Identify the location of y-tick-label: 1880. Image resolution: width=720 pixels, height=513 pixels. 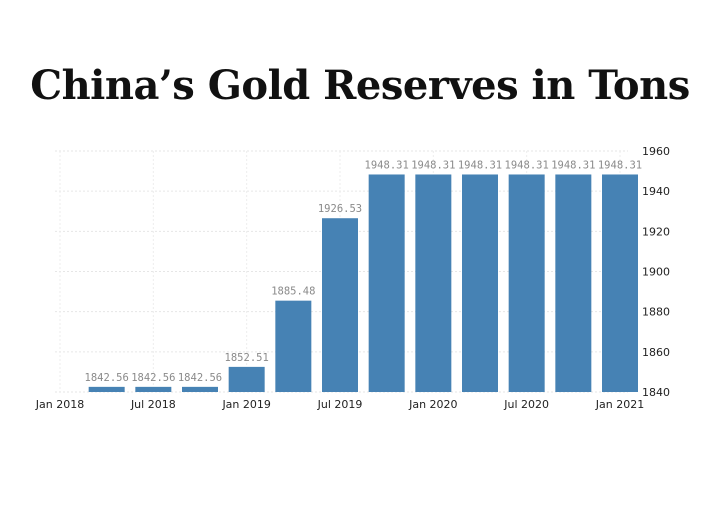
(656, 312).